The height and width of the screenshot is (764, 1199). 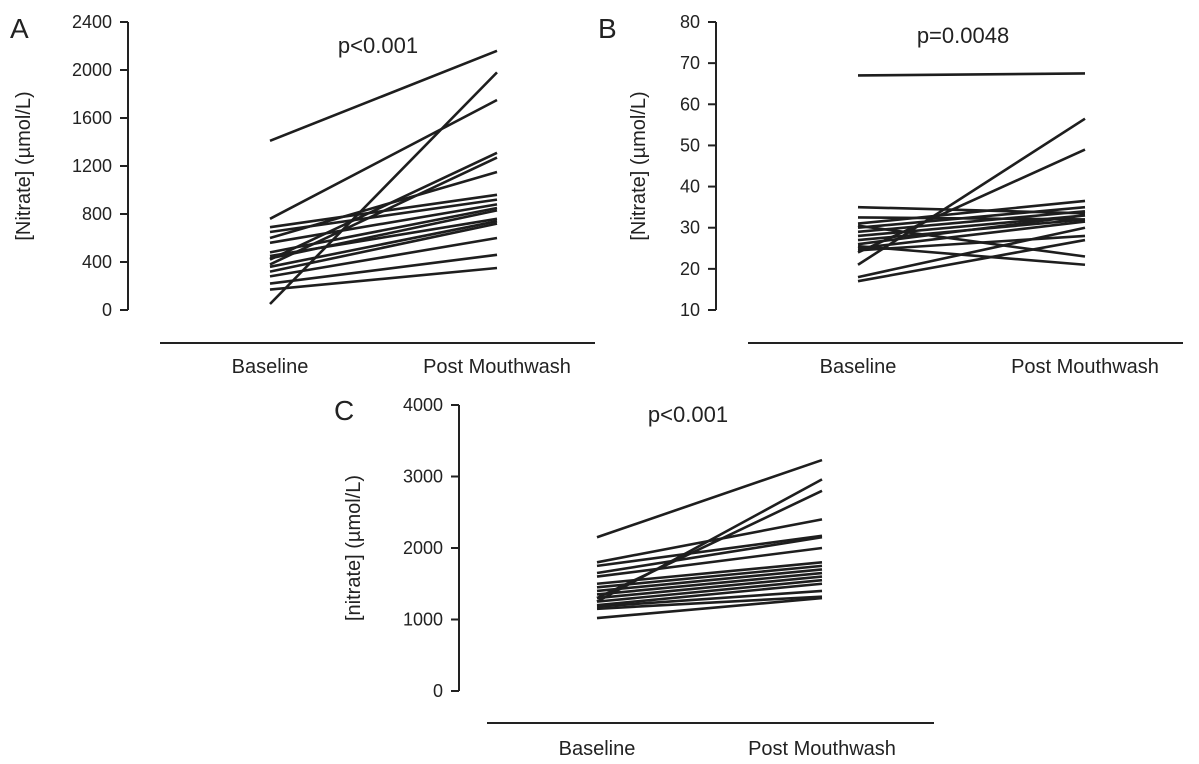 What do you see at coordinates (354, 548) in the screenshot?
I see `y-axis-label: [nitrate] (µmol/L)` at bounding box center [354, 548].